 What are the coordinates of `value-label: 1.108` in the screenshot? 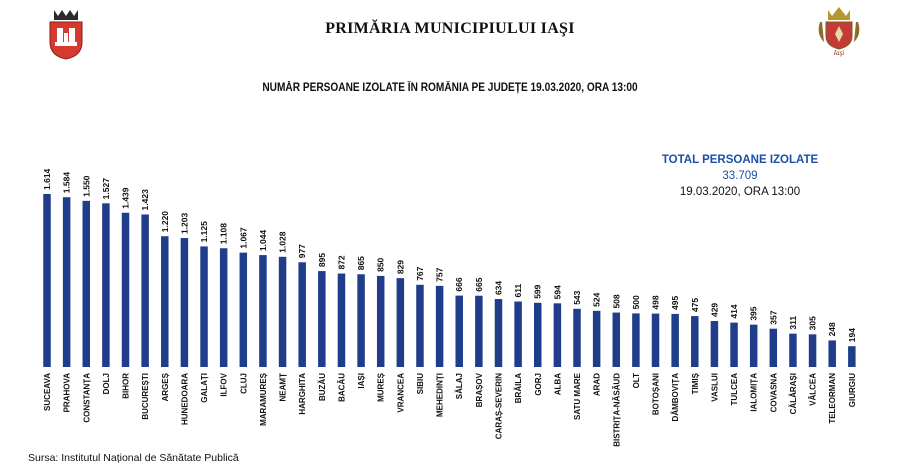 It's located at (224, 234).